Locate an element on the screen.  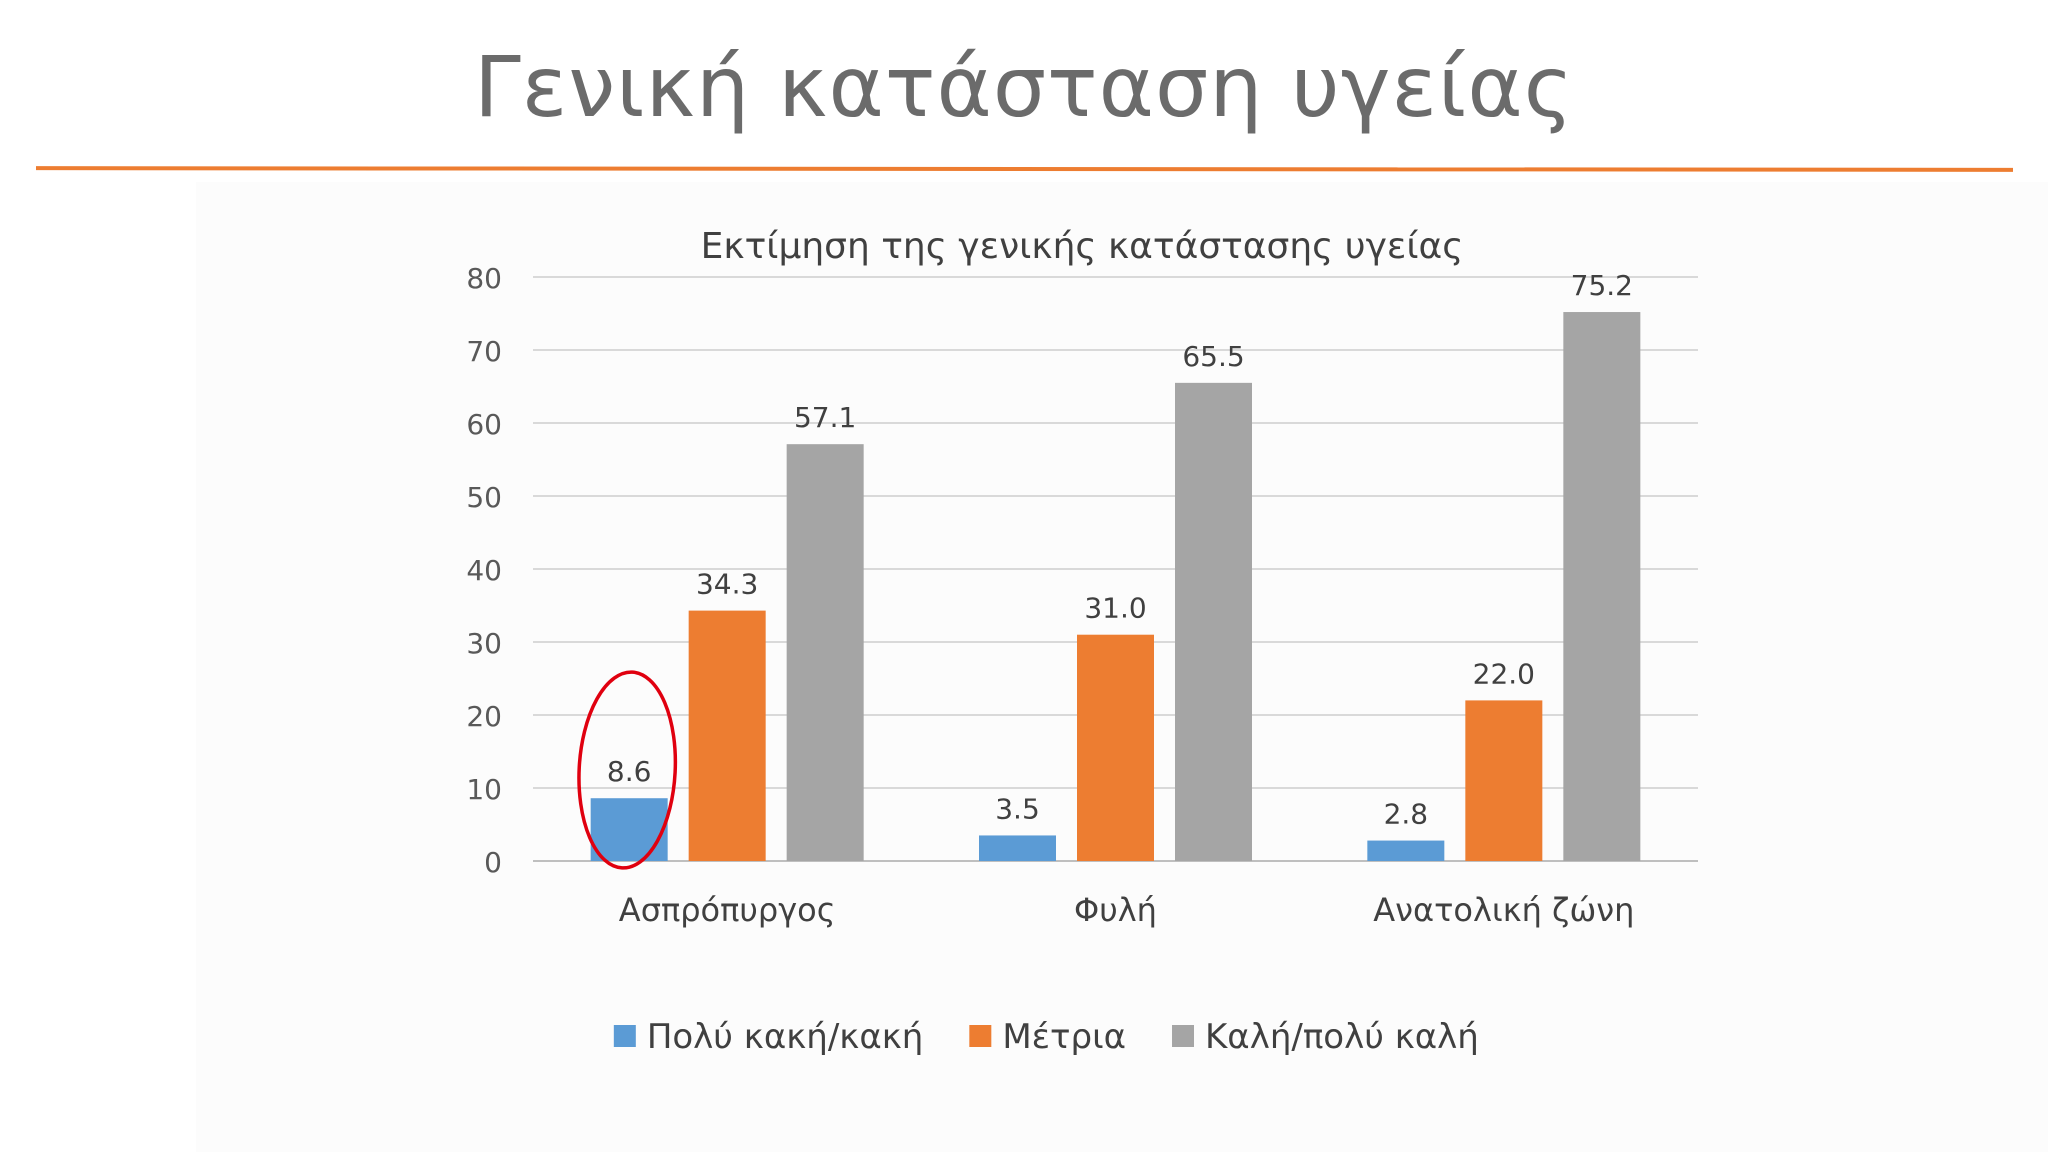
y-tick-label: 60 is located at coordinates (484, 424).